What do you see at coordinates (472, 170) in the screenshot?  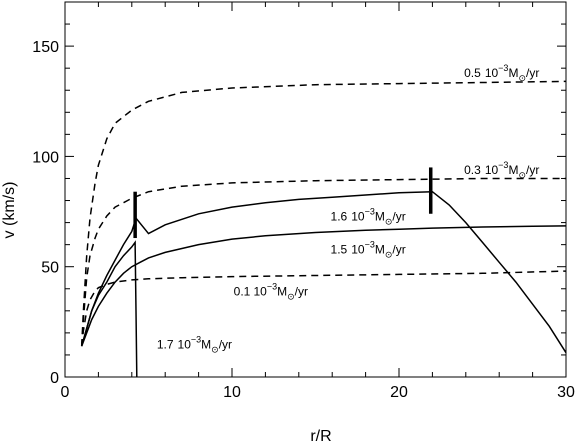 I see `label-coefficient: 0.3` at bounding box center [472, 170].